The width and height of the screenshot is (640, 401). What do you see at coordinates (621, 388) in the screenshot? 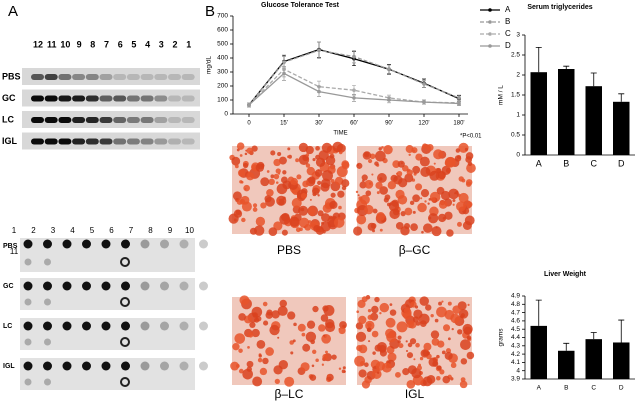
I see `x-tick-label: D` at bounding box center [621, 388].